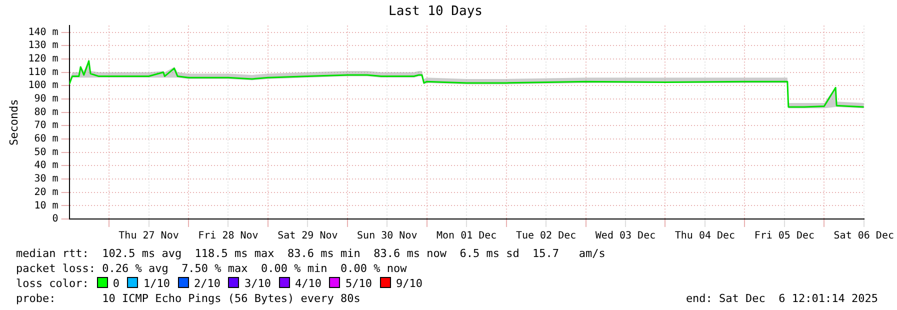 The width and height of the screenshot is (897, 310). What do you see at coordinates (308, 236) in the screenshot?
I see `x-tick-label: Sat 29 Nov` at bounding box center [308, 236].